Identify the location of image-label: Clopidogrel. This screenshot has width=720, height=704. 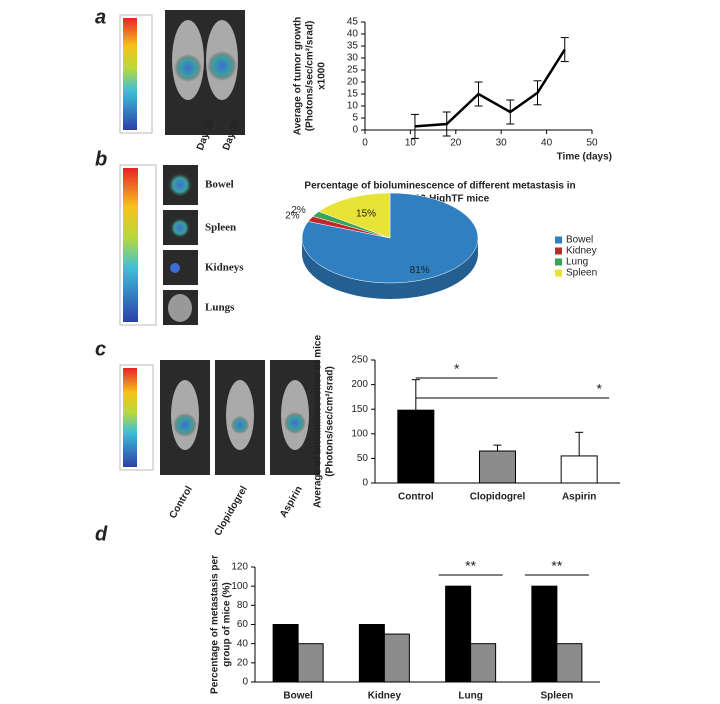
(231, 511).